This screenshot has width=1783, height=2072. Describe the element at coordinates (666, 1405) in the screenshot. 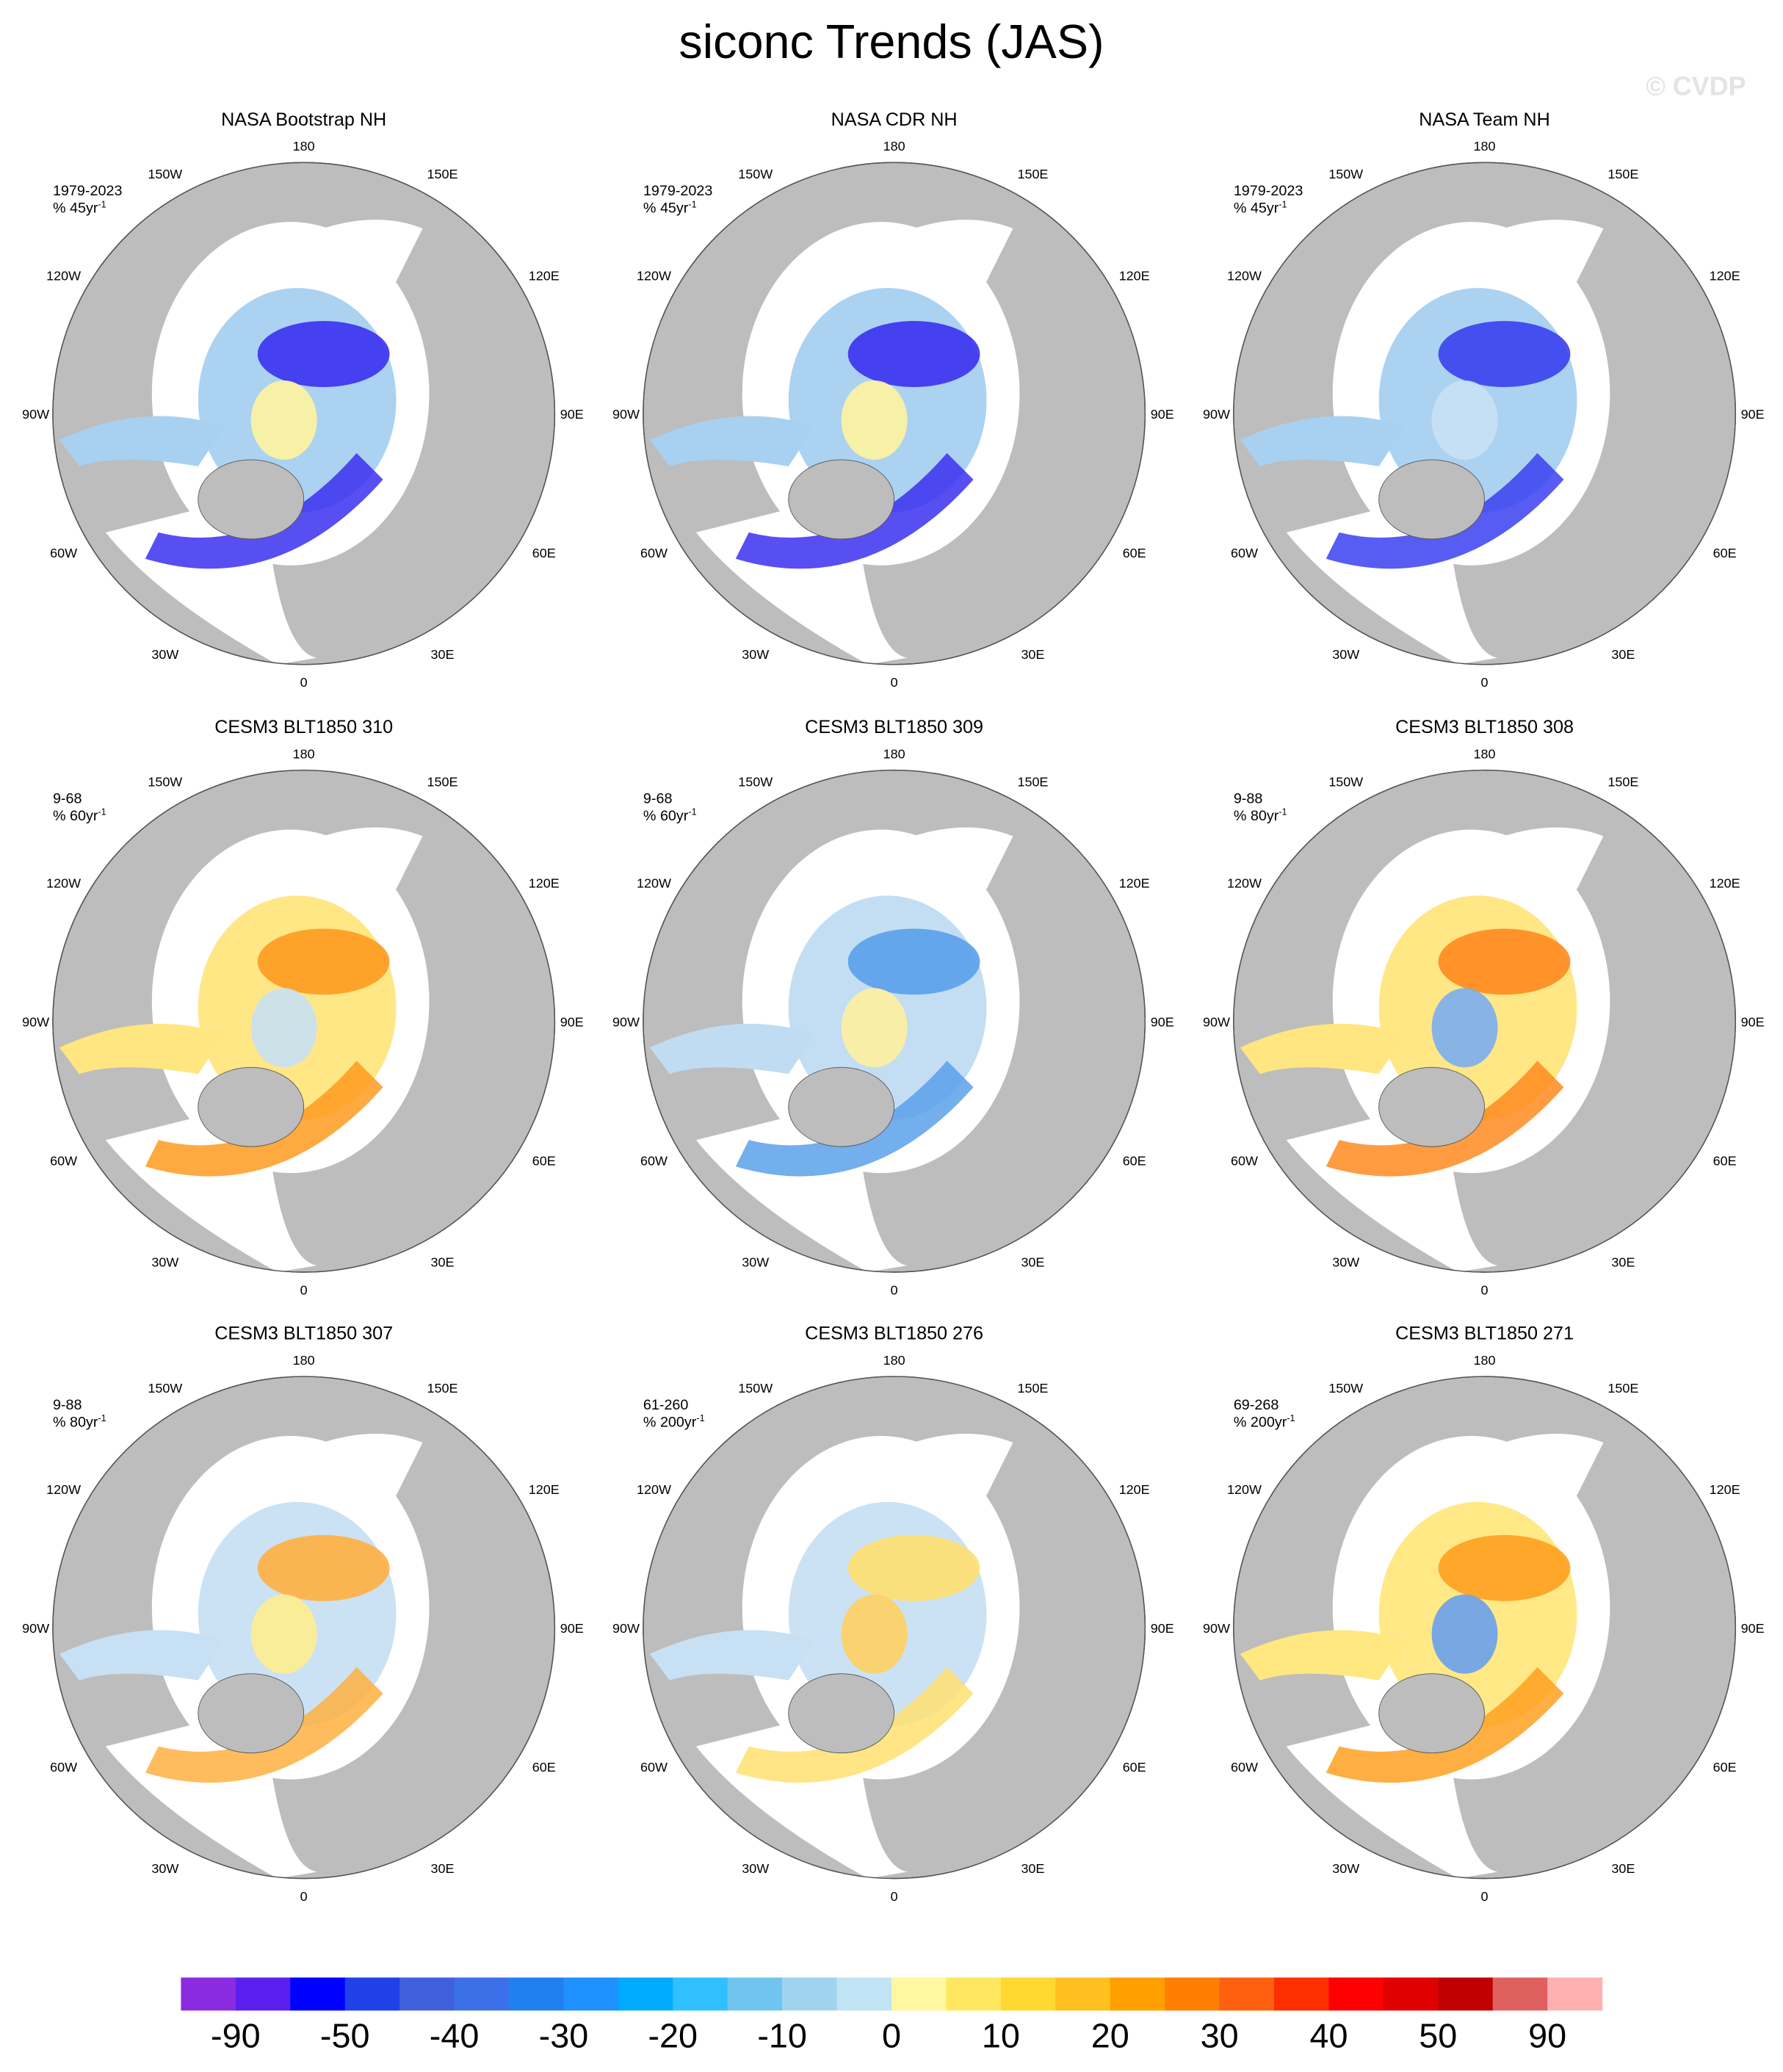

I see `period-label: 61-260` at that location.